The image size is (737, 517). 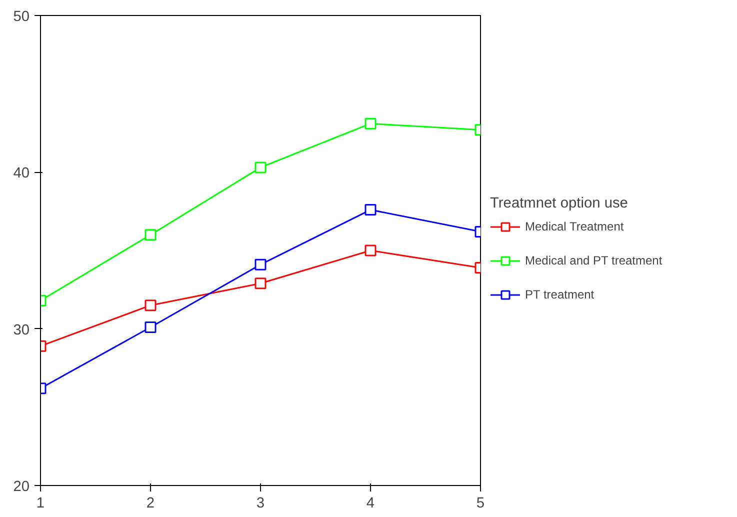 I want to click on legend-label: Medical Treatment, so click(x=574, y=227).